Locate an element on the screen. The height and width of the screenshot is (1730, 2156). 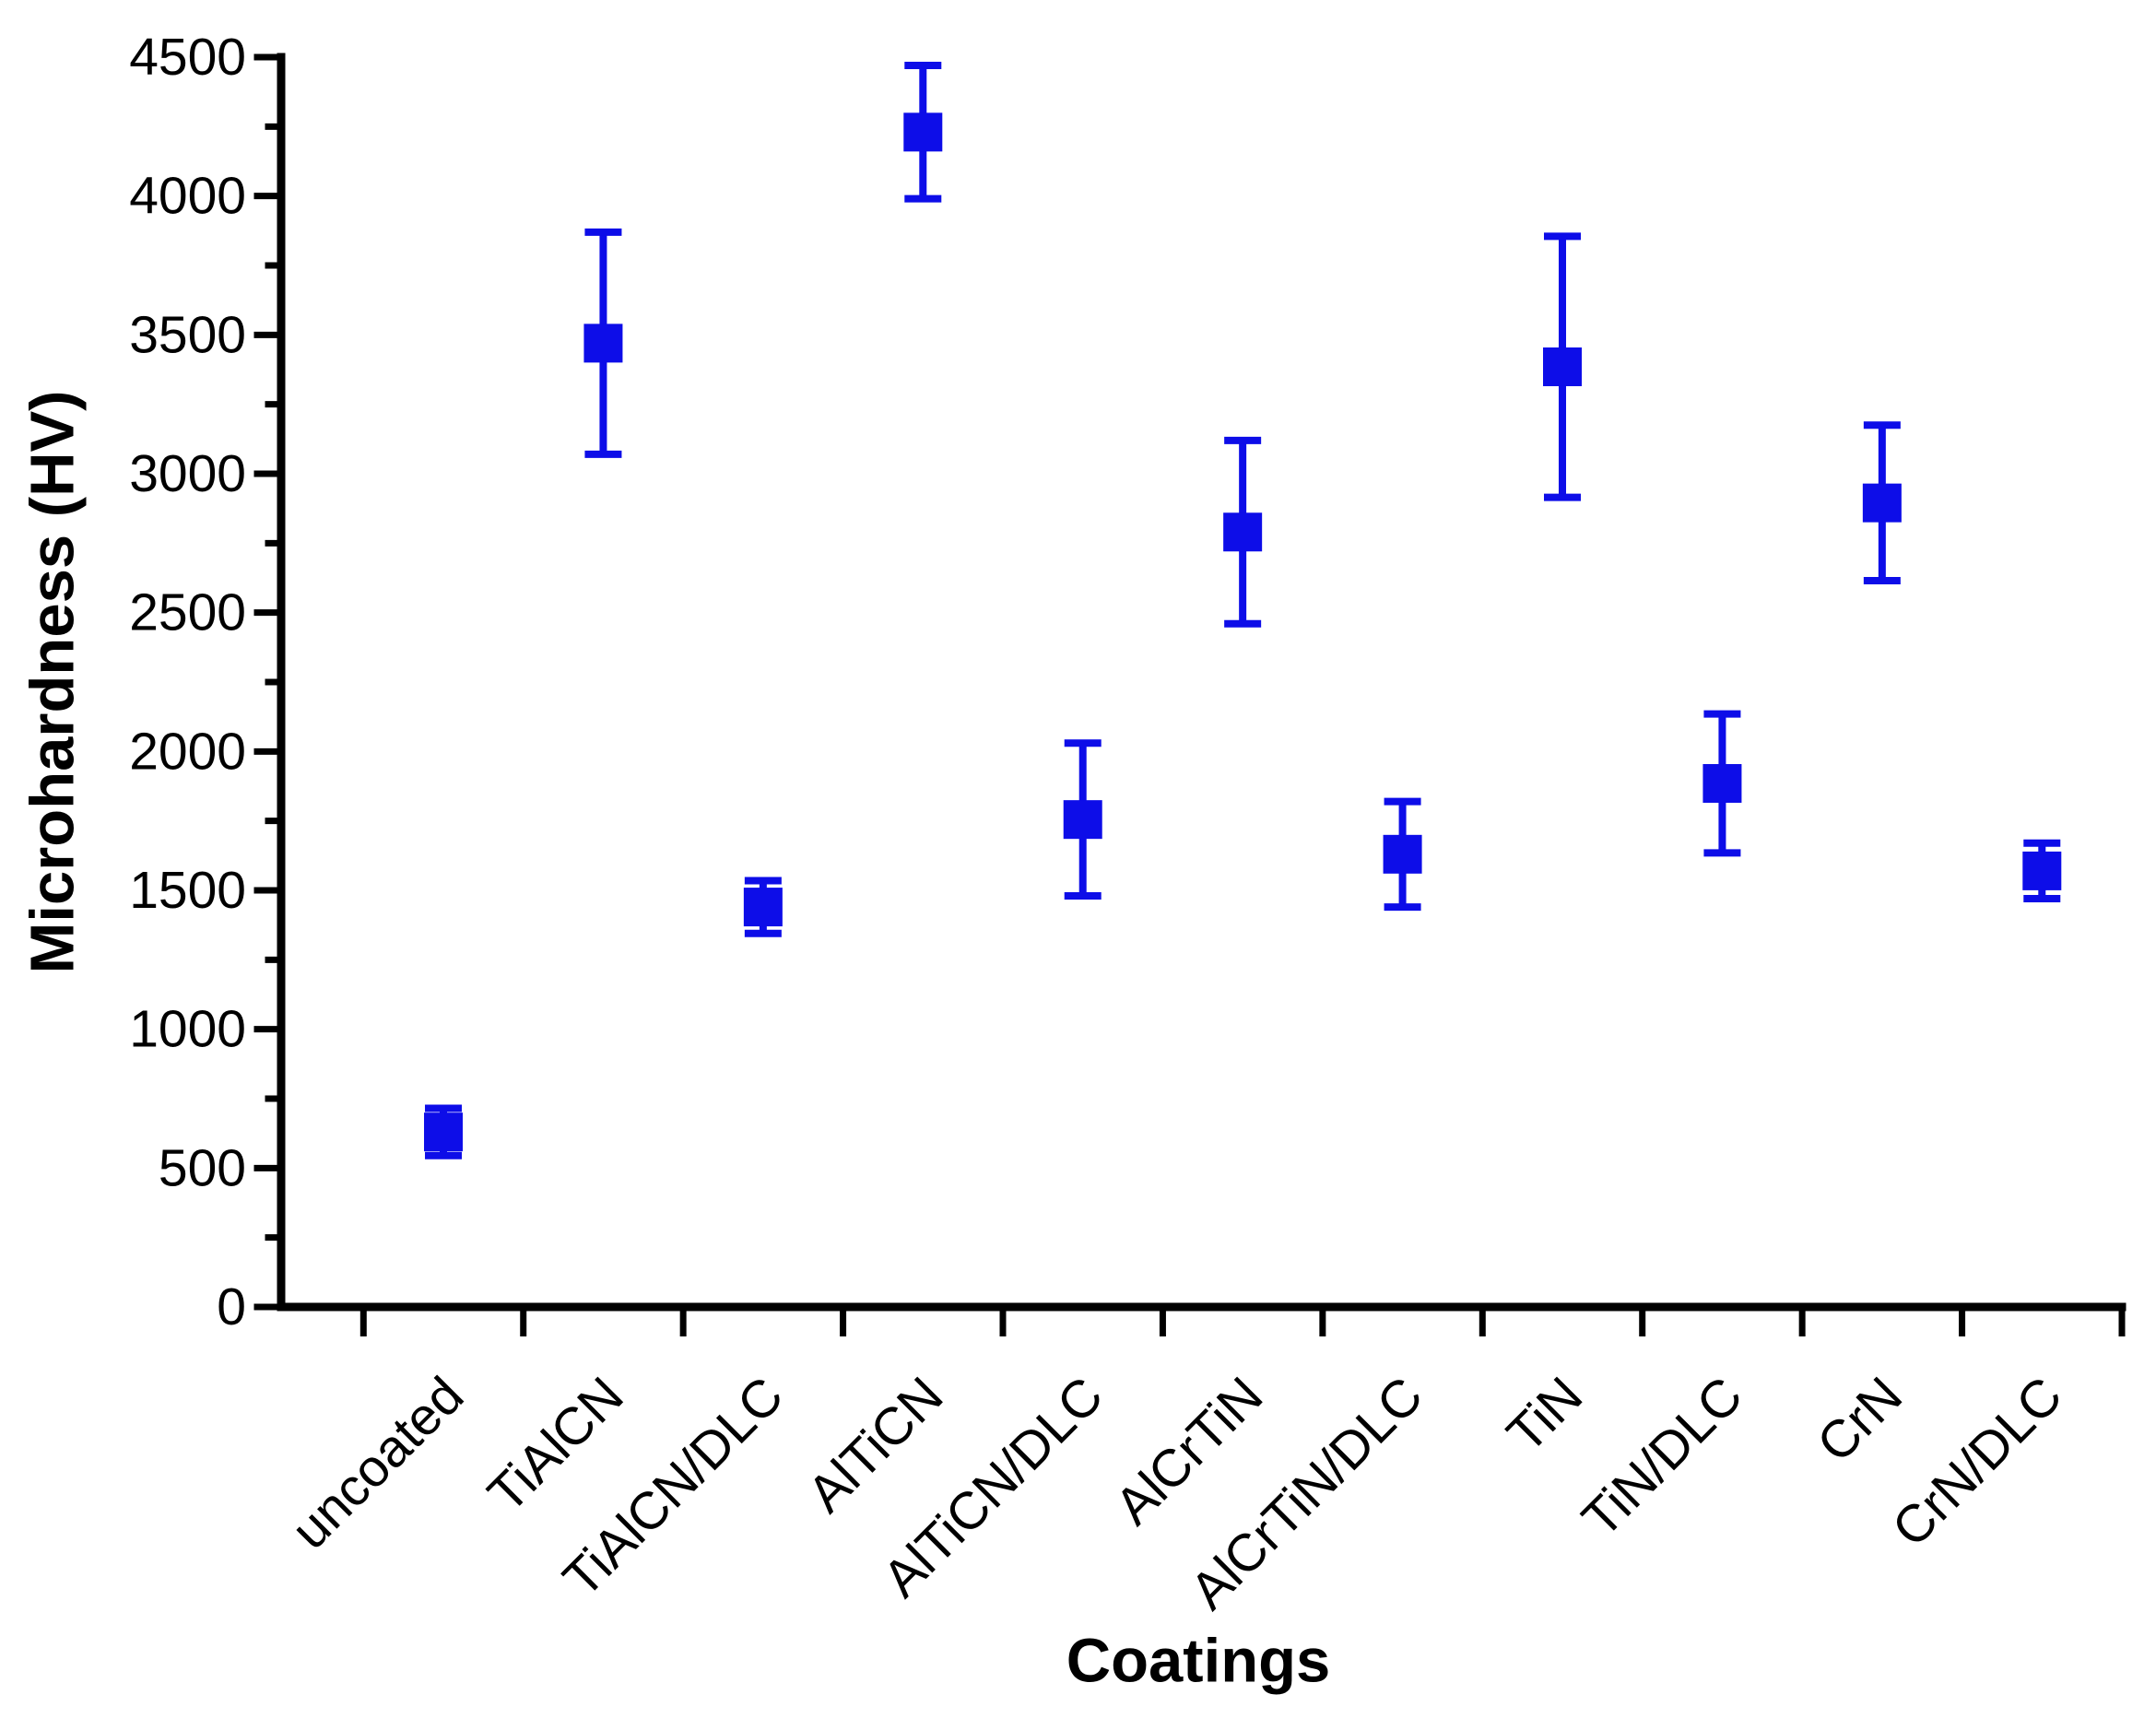
data-point-TiAlCN/DLC is located at coordinates (763, 907).